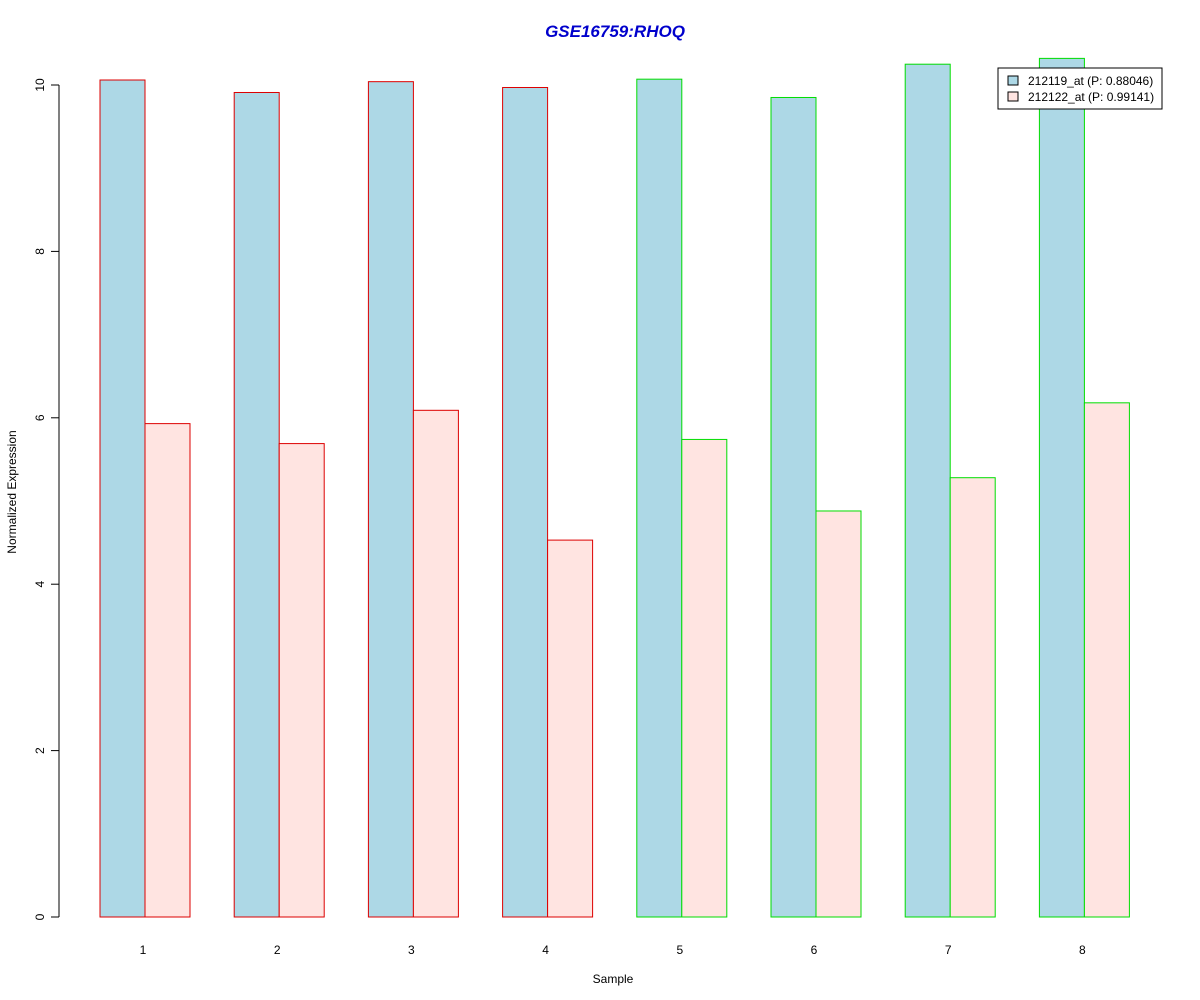 This screenshot has height=1000, width=1200. Describe the element at coordinates (1091, 97) in the screenshot. I see `legend-label-2: 212122_at (P: 0.99141)` at that location.